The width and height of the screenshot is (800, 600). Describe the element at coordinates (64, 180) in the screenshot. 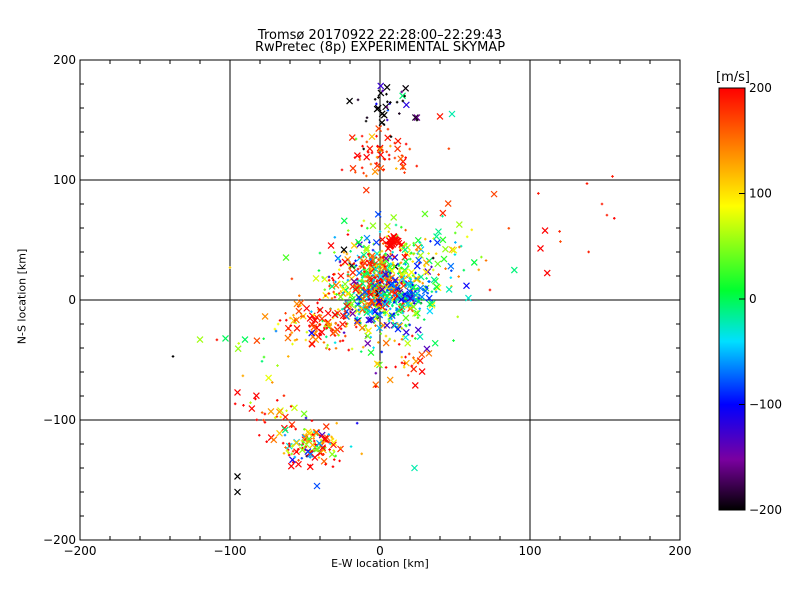

I see `y-tick-label: 100` at that location.